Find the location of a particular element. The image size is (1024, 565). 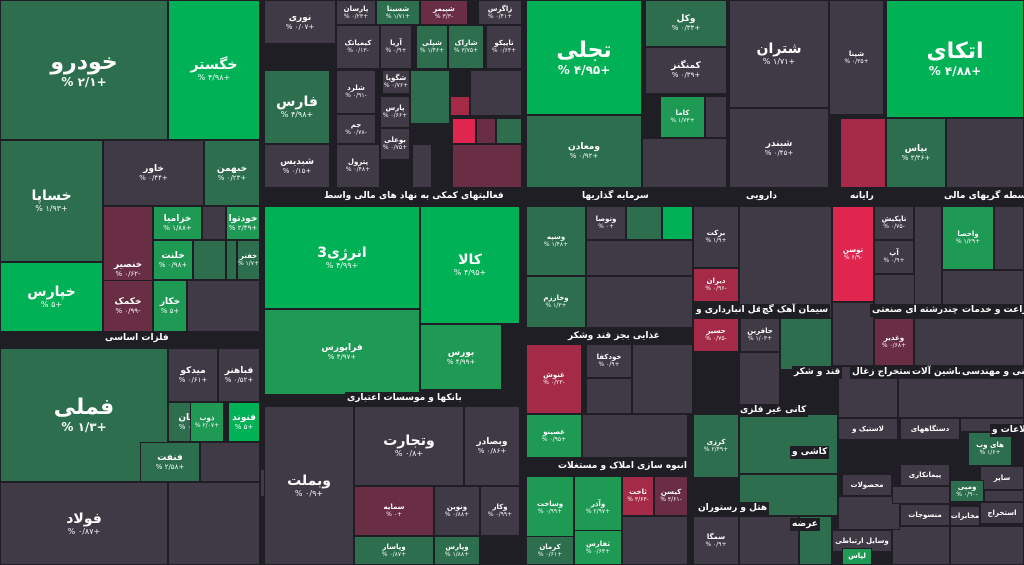

stock-tile: لپاس is located at coordinates (857, 556).